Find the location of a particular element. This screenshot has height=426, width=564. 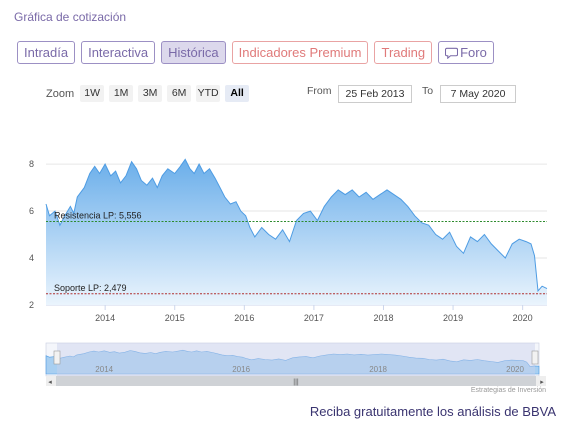

from-date-input: 25 Feb 2013 is located at coordinates (375, 94).